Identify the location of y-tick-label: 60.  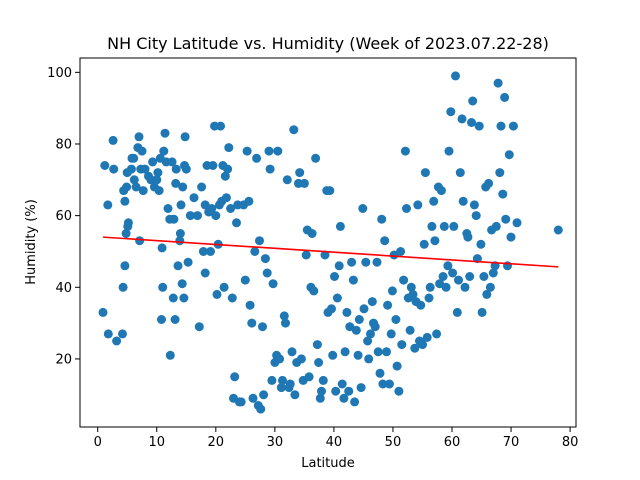
(63, 216).